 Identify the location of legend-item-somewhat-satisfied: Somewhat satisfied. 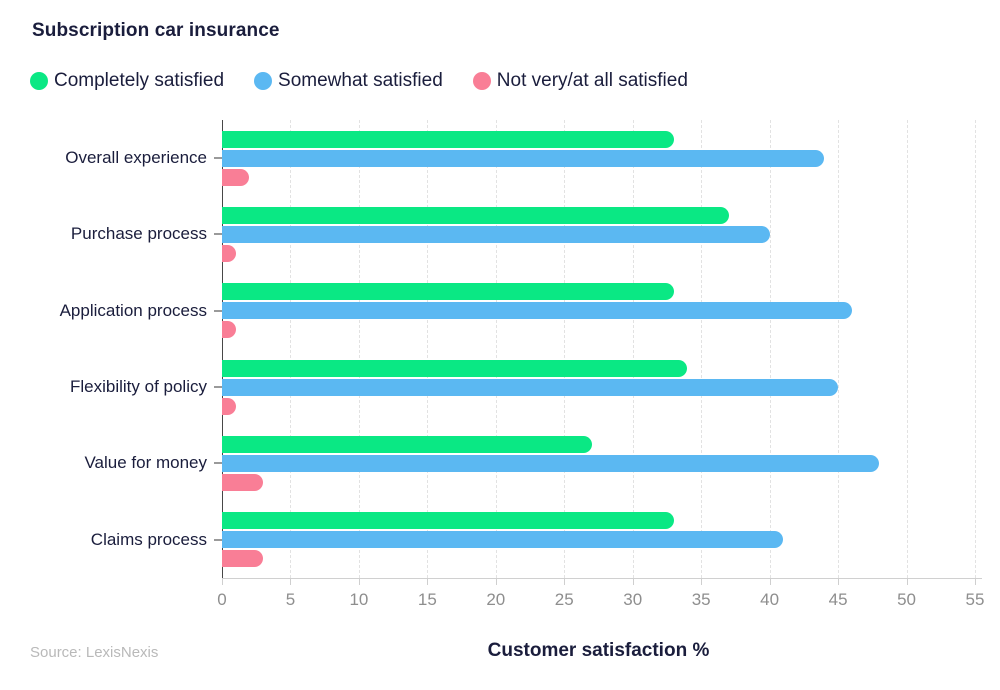
(348, 81).